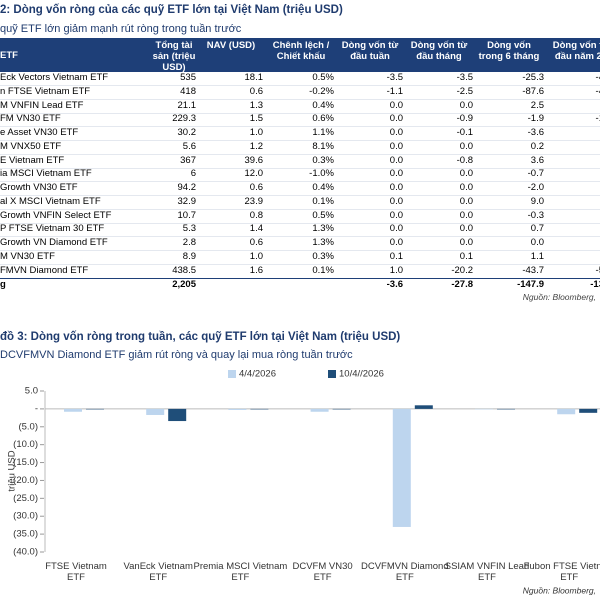  I want to click on chart-source: Nguồn: Bloomberg,, so click(559, 590).